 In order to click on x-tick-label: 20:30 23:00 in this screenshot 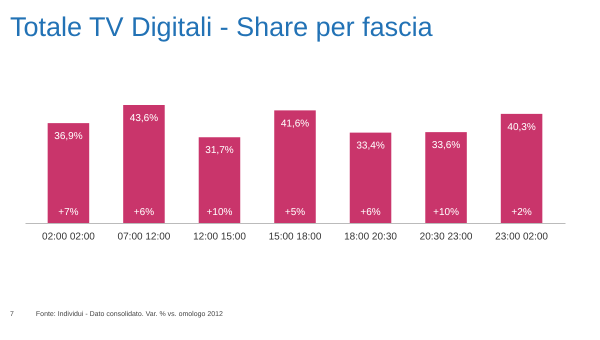, I will do `click(446, 237)`.